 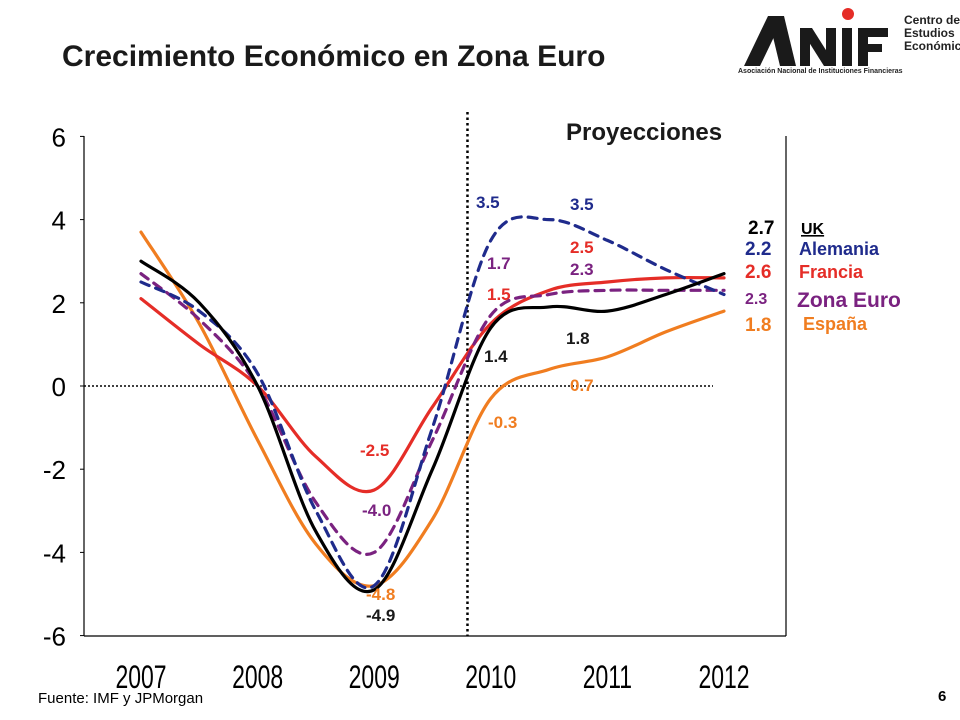 I want to click on x-tick-label: 2009, so click(x=374, y=677).